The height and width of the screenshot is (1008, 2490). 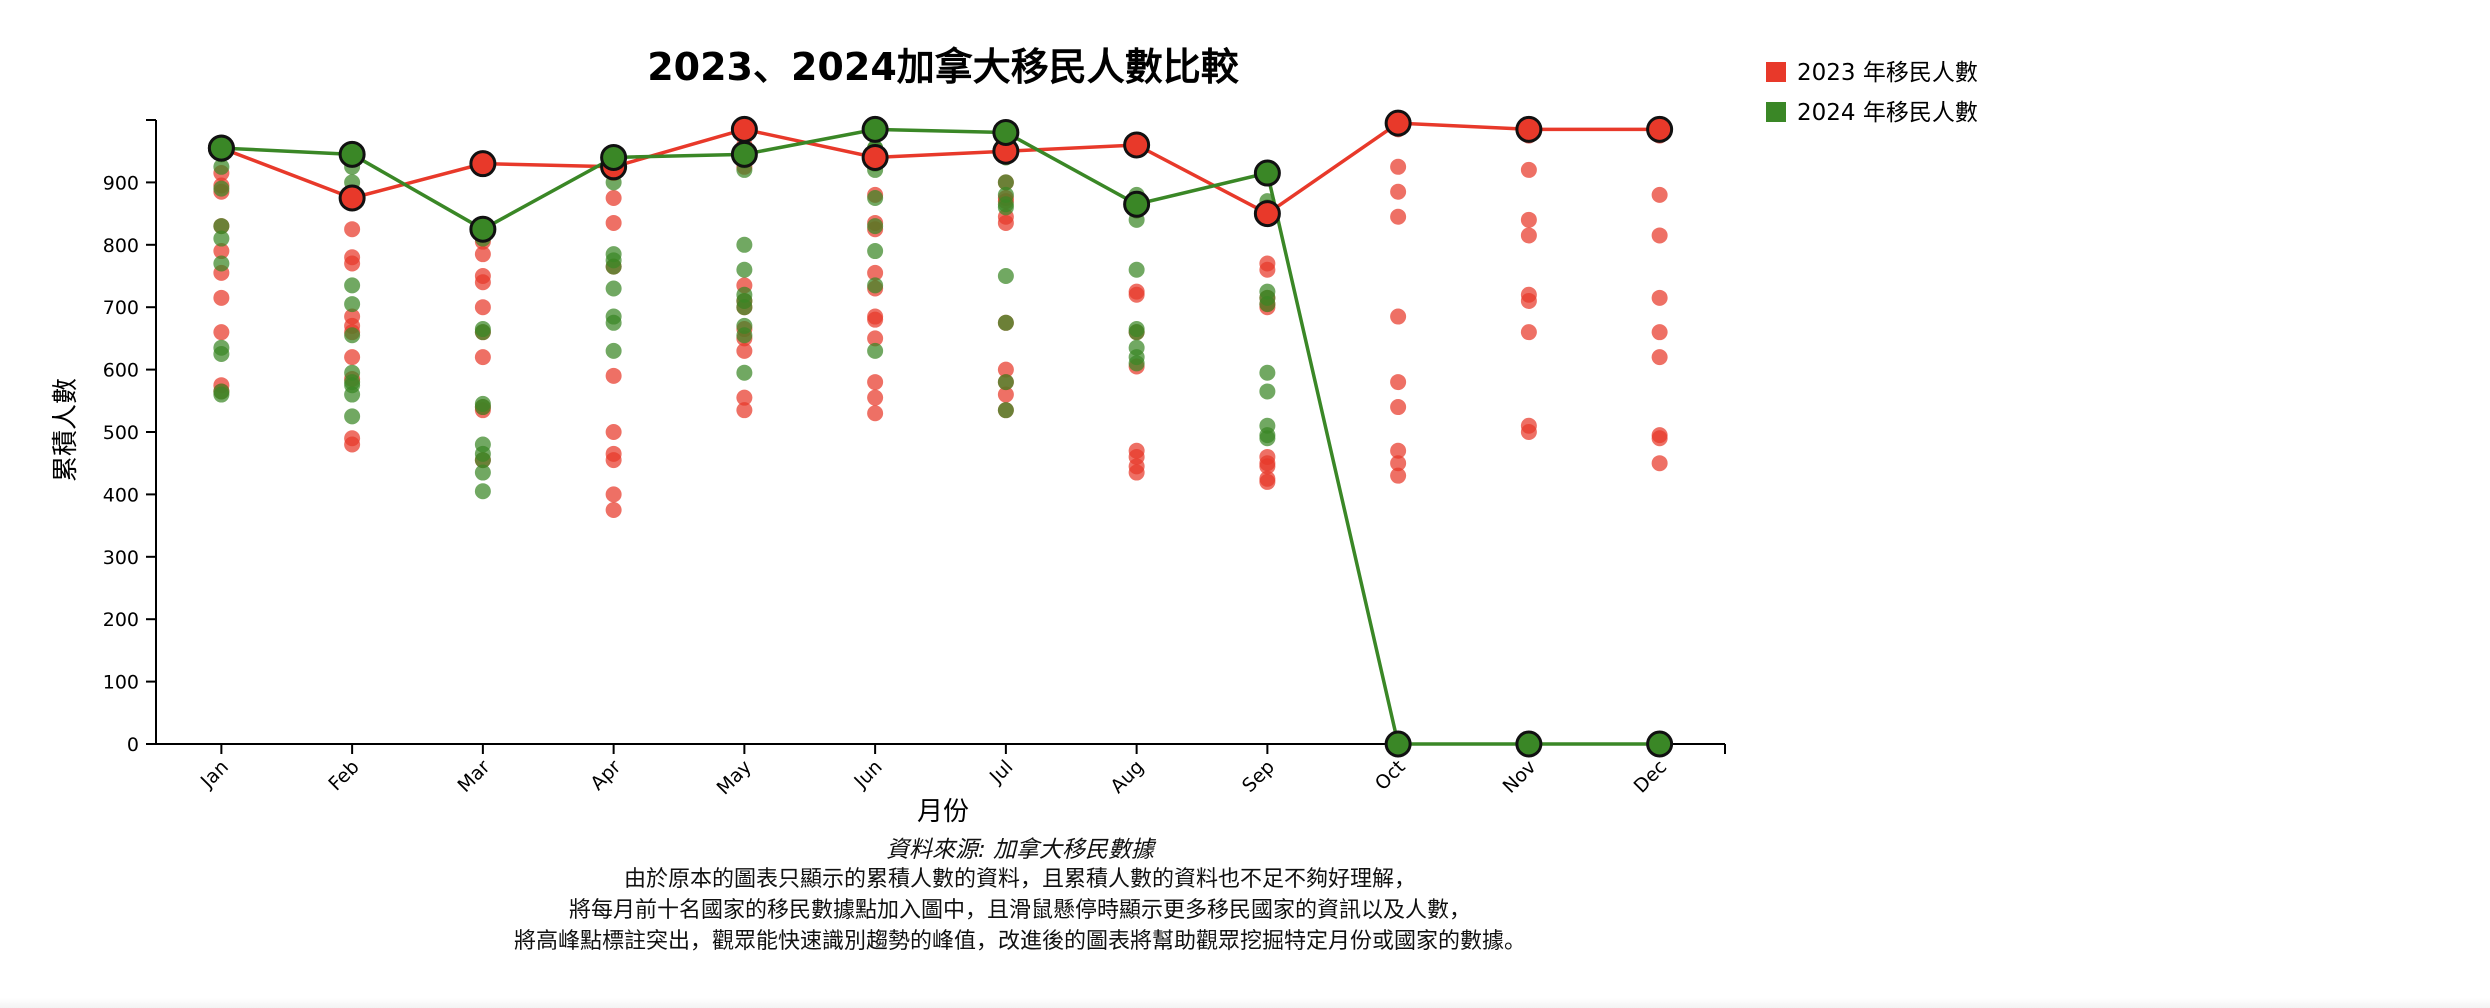 What do you see at coordinates (605, 775) in the screenshot?
I see `x-tick-label: Apr` at bounding box center [605, 775].